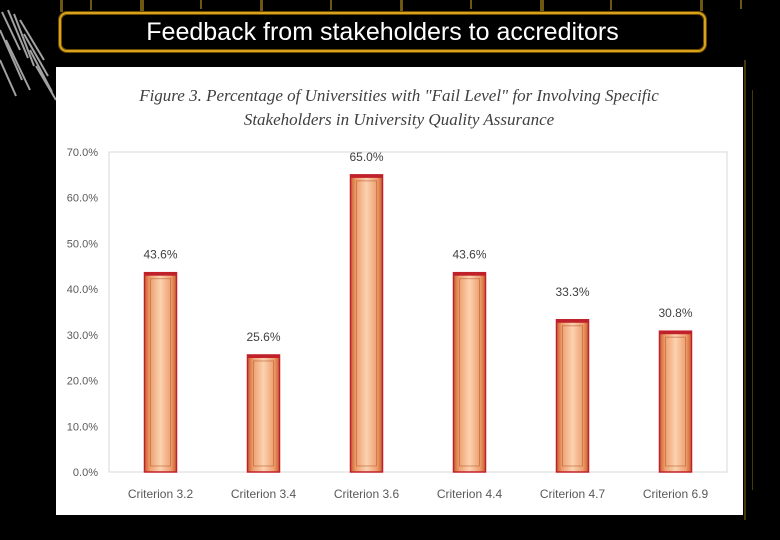  What do you see at coordinates (161, 494) in the screenshot?
I see `x-category-label: Criterion 3.2` at bounding box center [161, 494].